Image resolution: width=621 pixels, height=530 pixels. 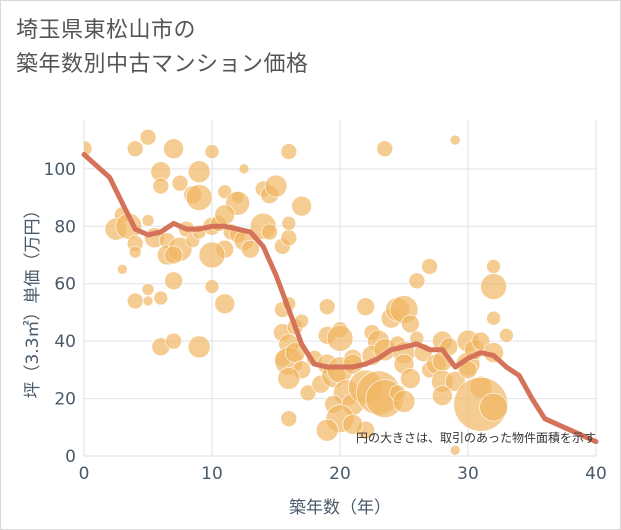 I want to click on x-tick-label: 30, so click(x=468, y=474).